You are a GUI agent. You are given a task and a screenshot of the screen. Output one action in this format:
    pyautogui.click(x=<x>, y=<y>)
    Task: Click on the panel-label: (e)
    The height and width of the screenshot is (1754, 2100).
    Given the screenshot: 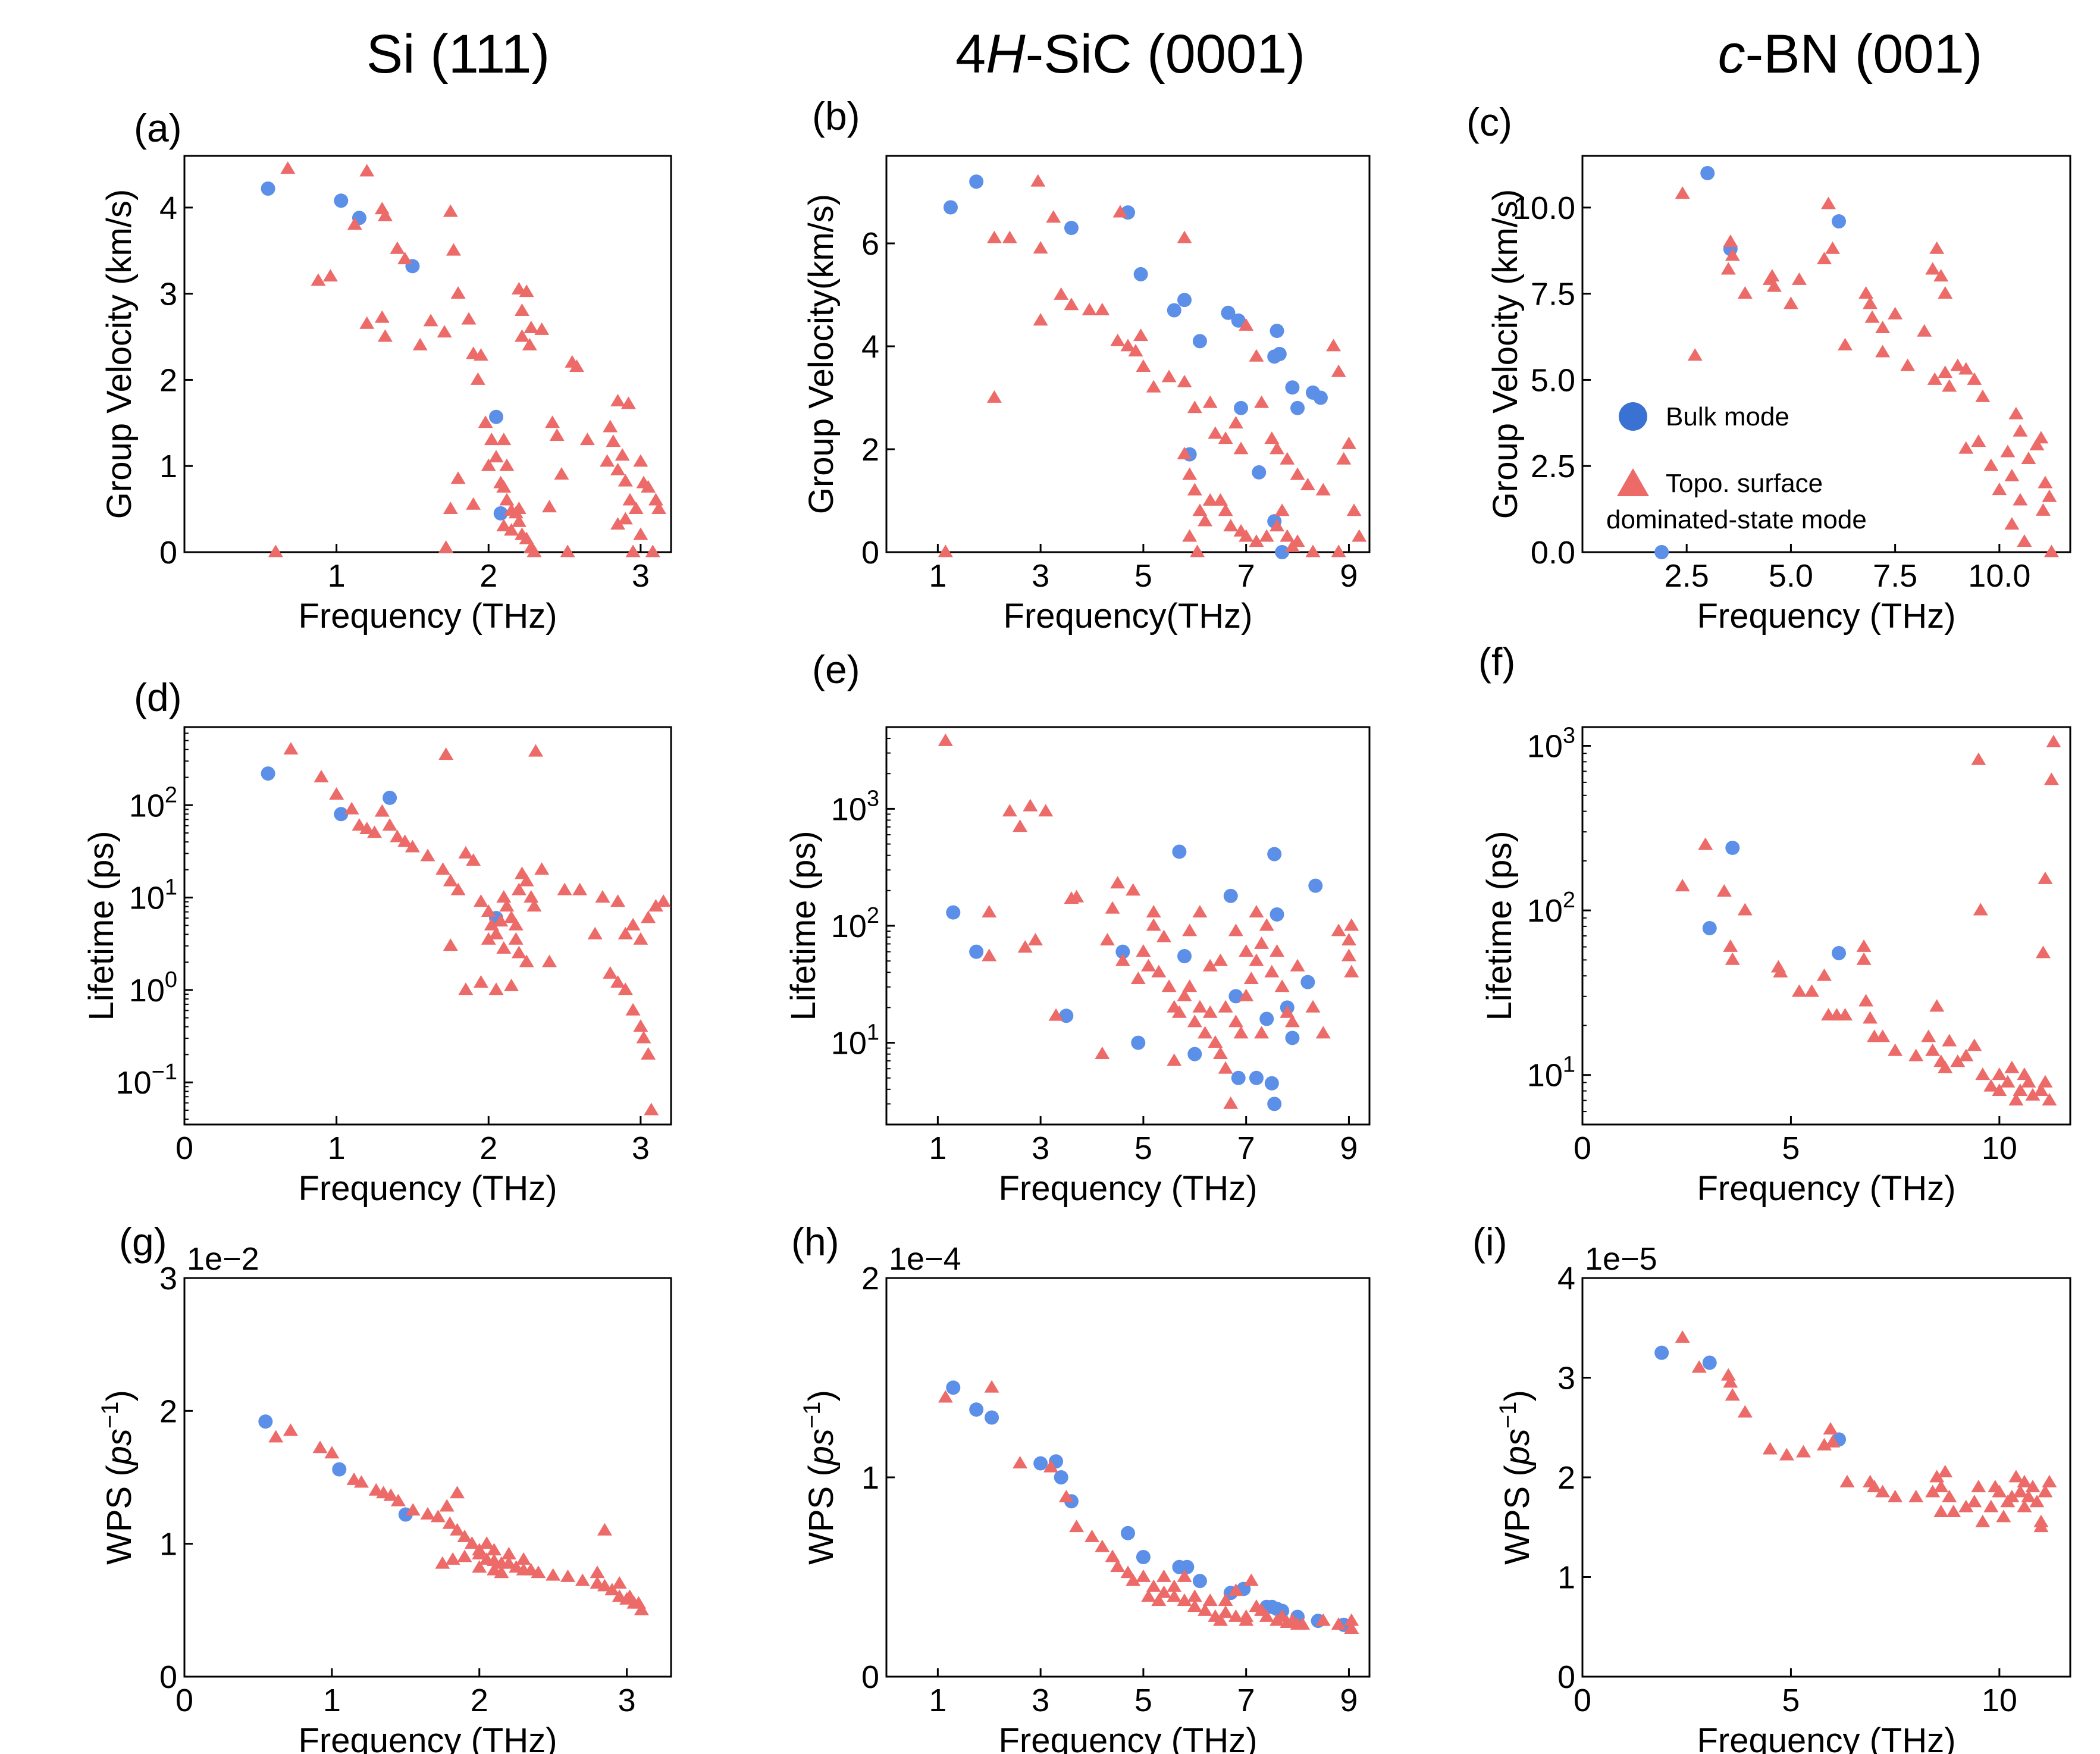 What is the action you would take?
    pyautogui.click(x=836, y=669)
    